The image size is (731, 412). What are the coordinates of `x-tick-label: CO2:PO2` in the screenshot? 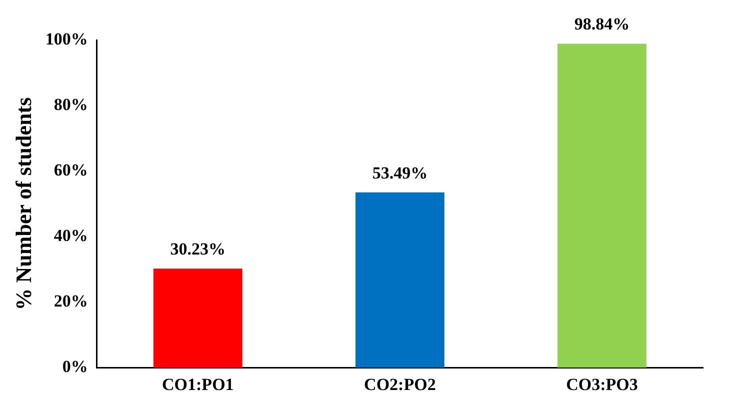 It's located at (400, 384).